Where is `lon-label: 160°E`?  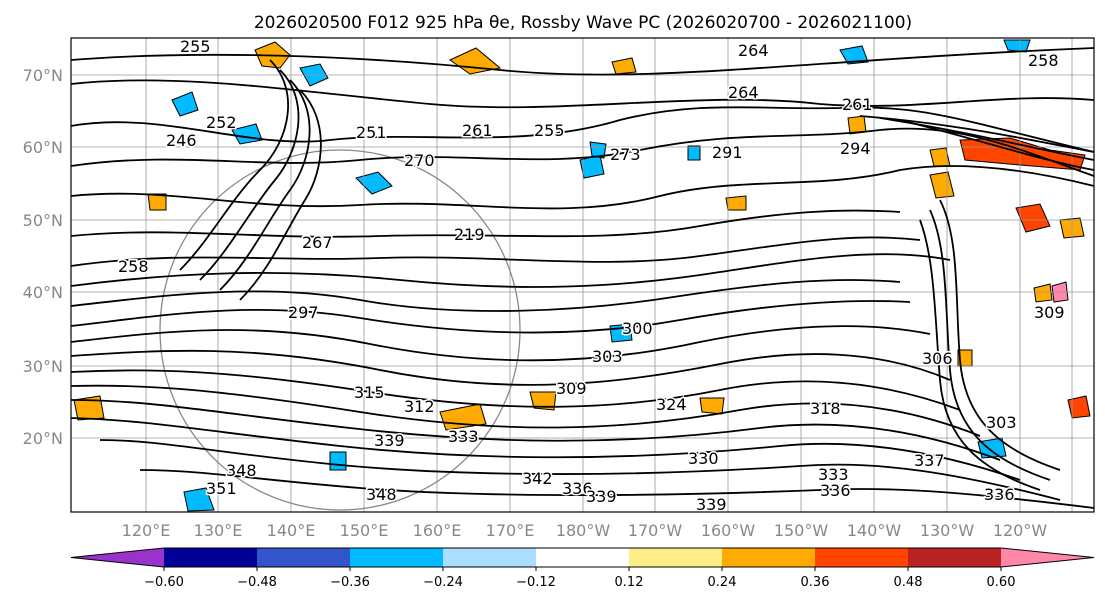
lon-label: 160°E is located at coordinates (437, 530).